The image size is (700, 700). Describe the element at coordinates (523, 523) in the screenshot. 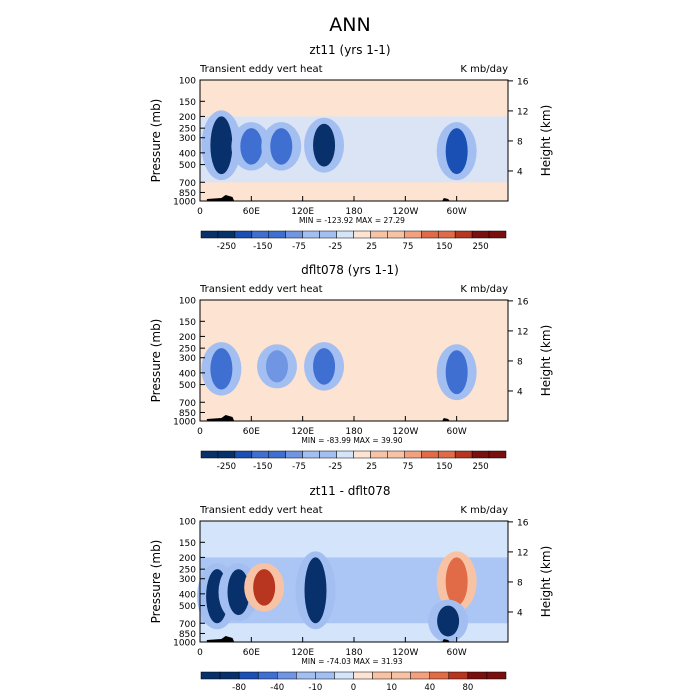

I see `y2tick-label: 16` at that location.